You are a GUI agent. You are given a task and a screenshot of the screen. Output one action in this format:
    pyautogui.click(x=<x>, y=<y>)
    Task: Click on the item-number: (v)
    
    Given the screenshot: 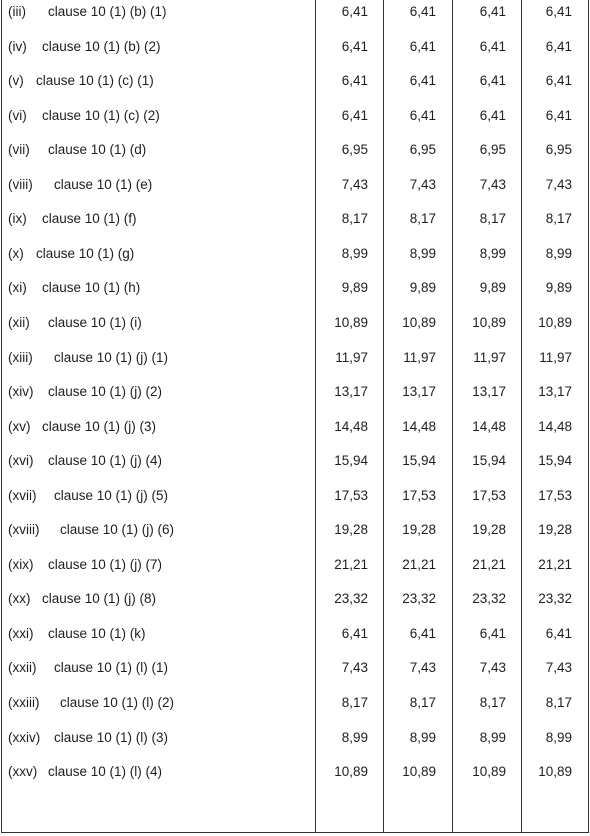 What is the action you would take?
    pyautogui.click(x=16, y=81)
    